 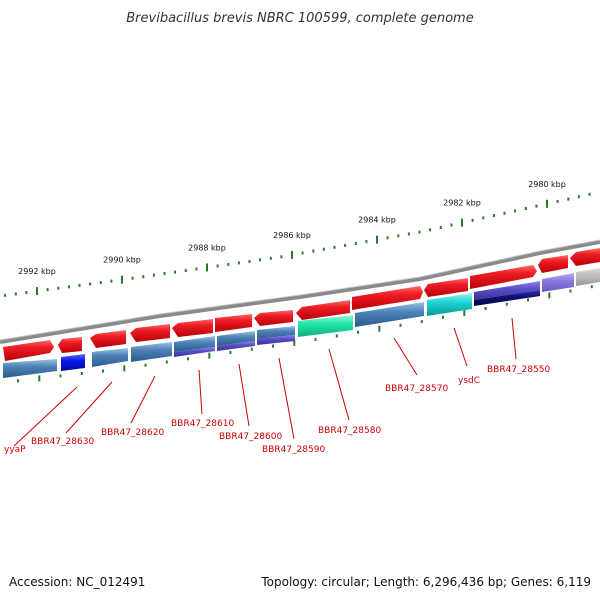 I want to click on gene-label: BBR47_28620, so click(x=132, y=433).